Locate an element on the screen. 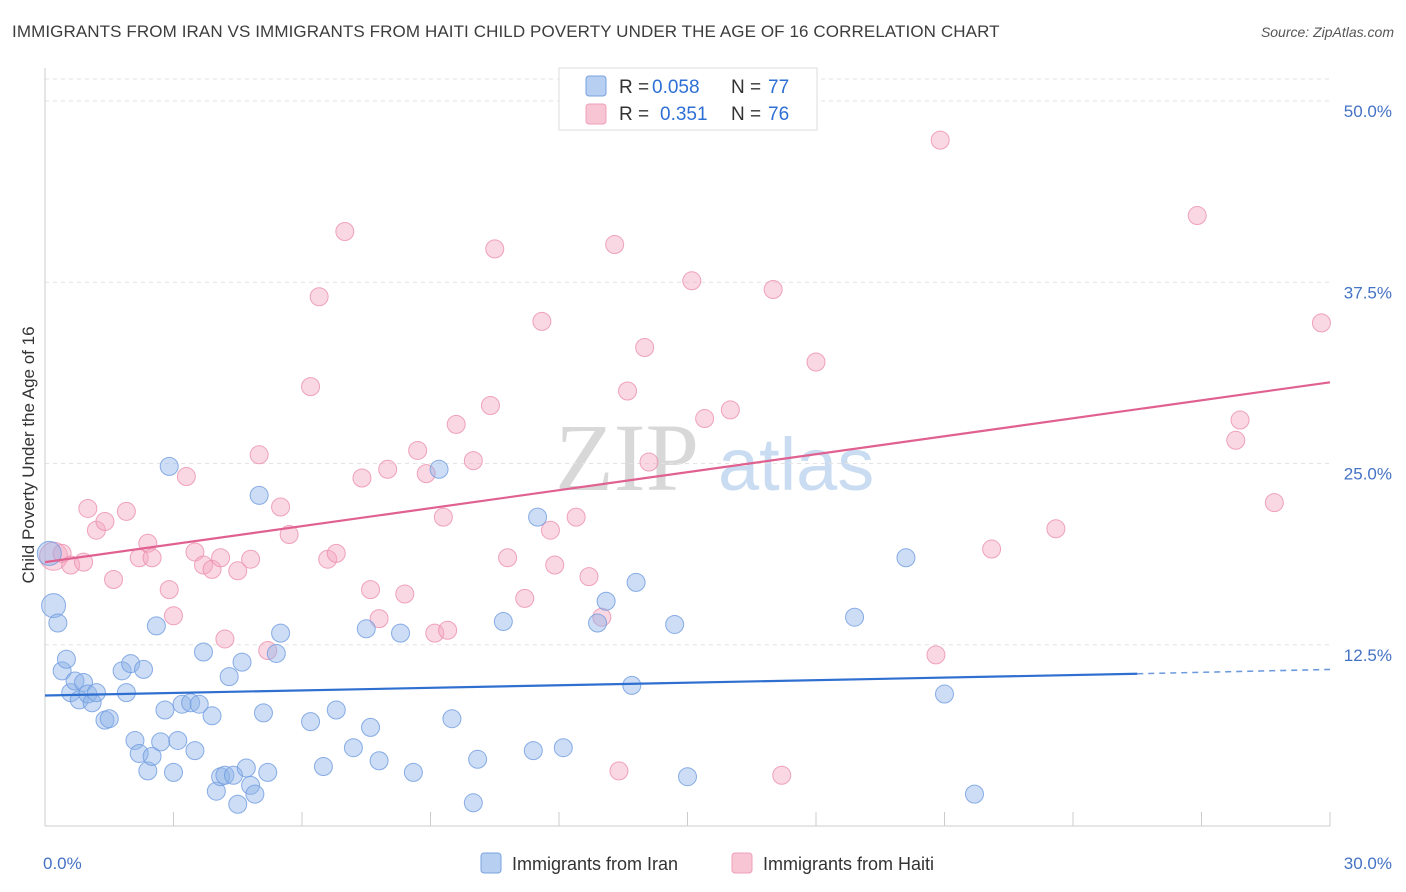 Image resolution: width=1406 pixels, height=892 pixels. legend-n-value-haiti: 76 is located at coordinates (778, 114).